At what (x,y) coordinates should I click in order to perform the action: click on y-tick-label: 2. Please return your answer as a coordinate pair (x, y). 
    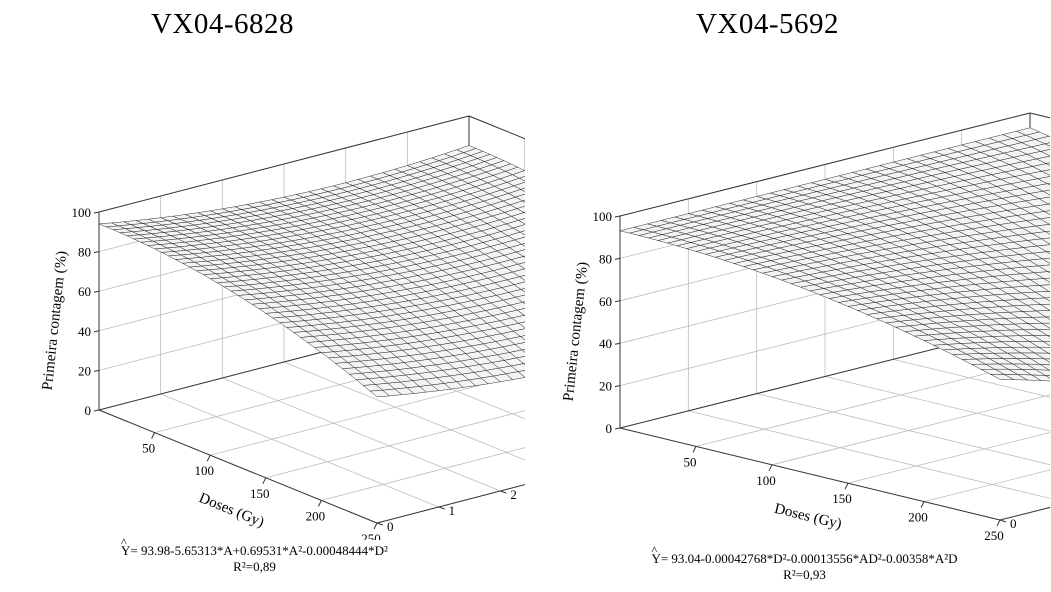
    Looking at the image, I should click on (513, 494).